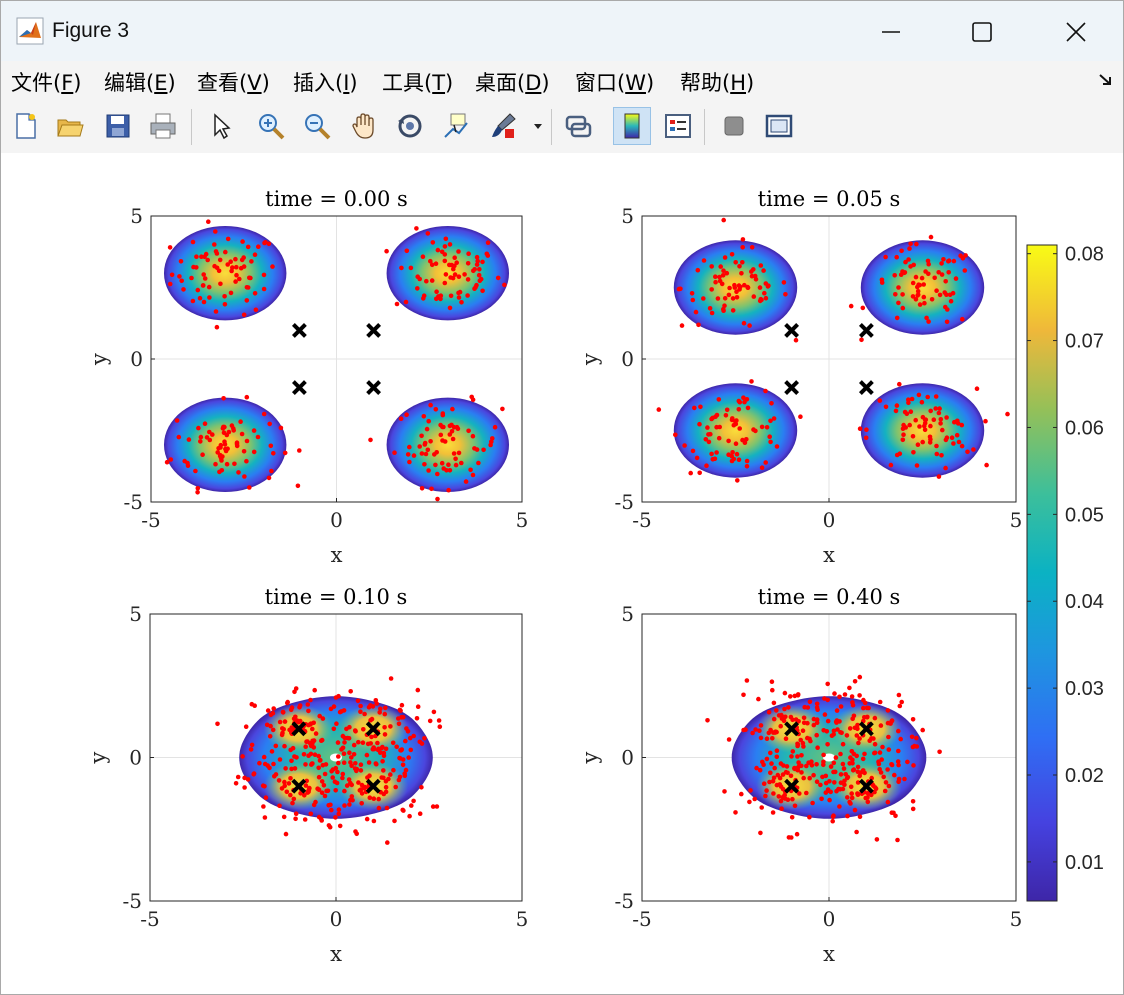 Image resolution: width=1124 pixels, height=995 pixels. I want to click on menu-help: 帮助(H), so click(717, 83).